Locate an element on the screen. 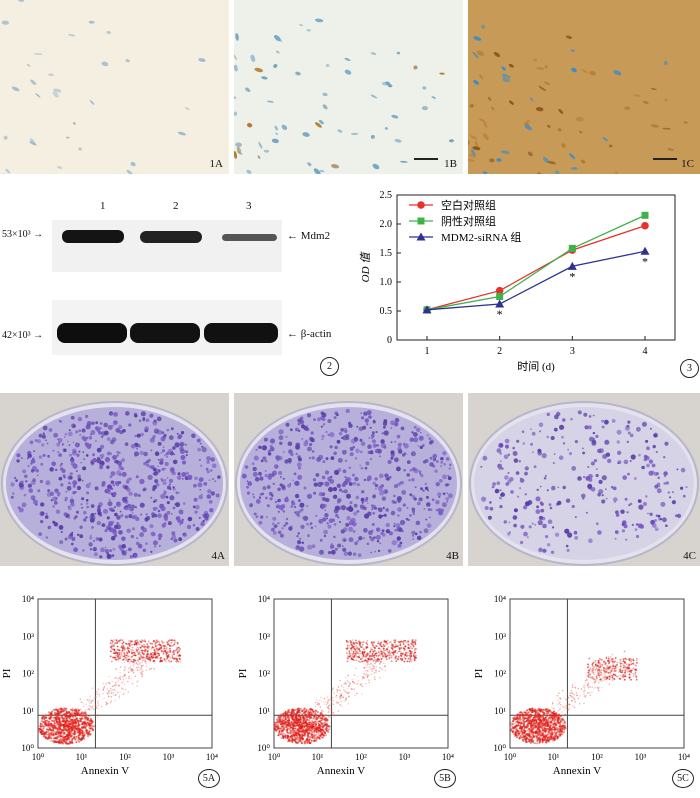  x-tick-label: 10⁰ is located at coordinates (38, 757).